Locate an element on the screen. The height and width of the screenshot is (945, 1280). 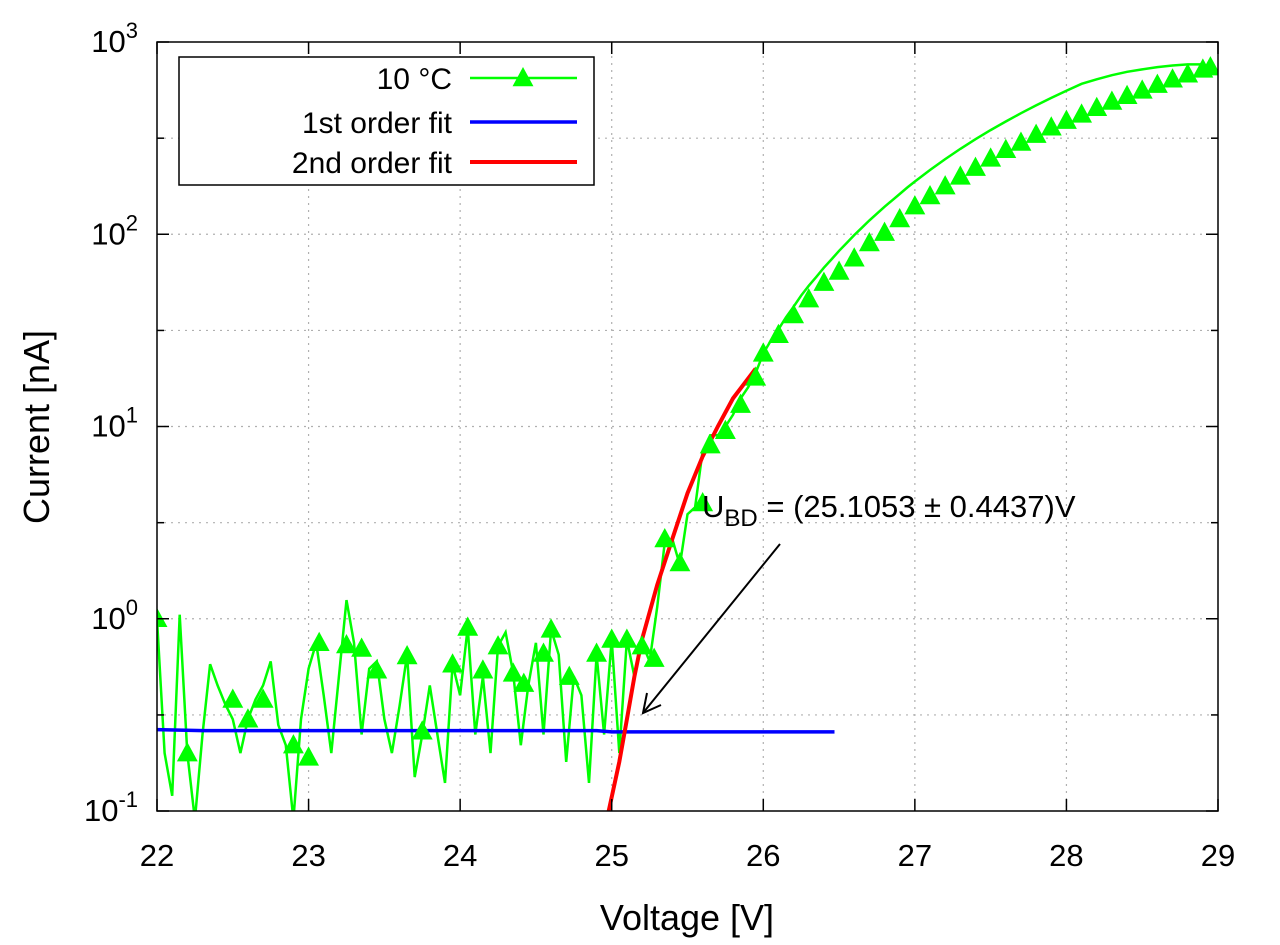
x-tick-label: 26 is located at coordinates (763, 855).